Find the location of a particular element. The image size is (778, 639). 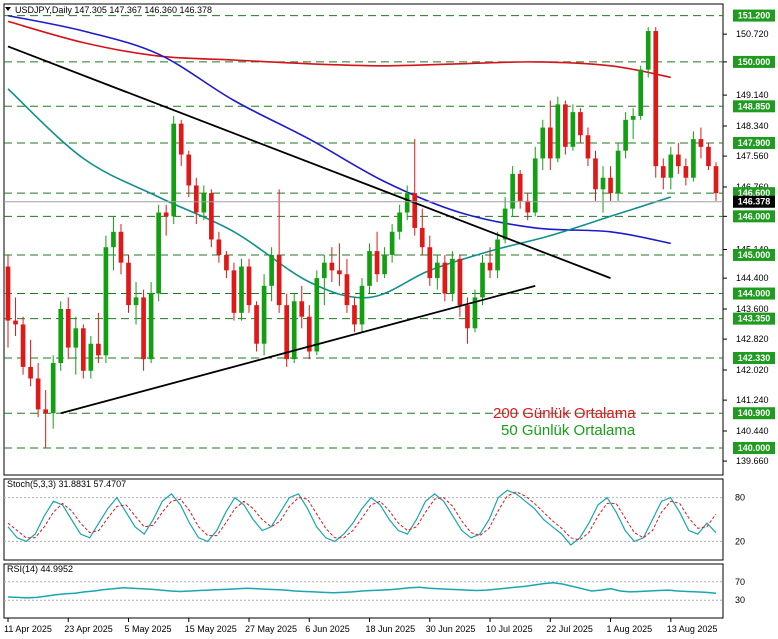

price-tick-label: 144.400 is located at coordinates (752, 278).